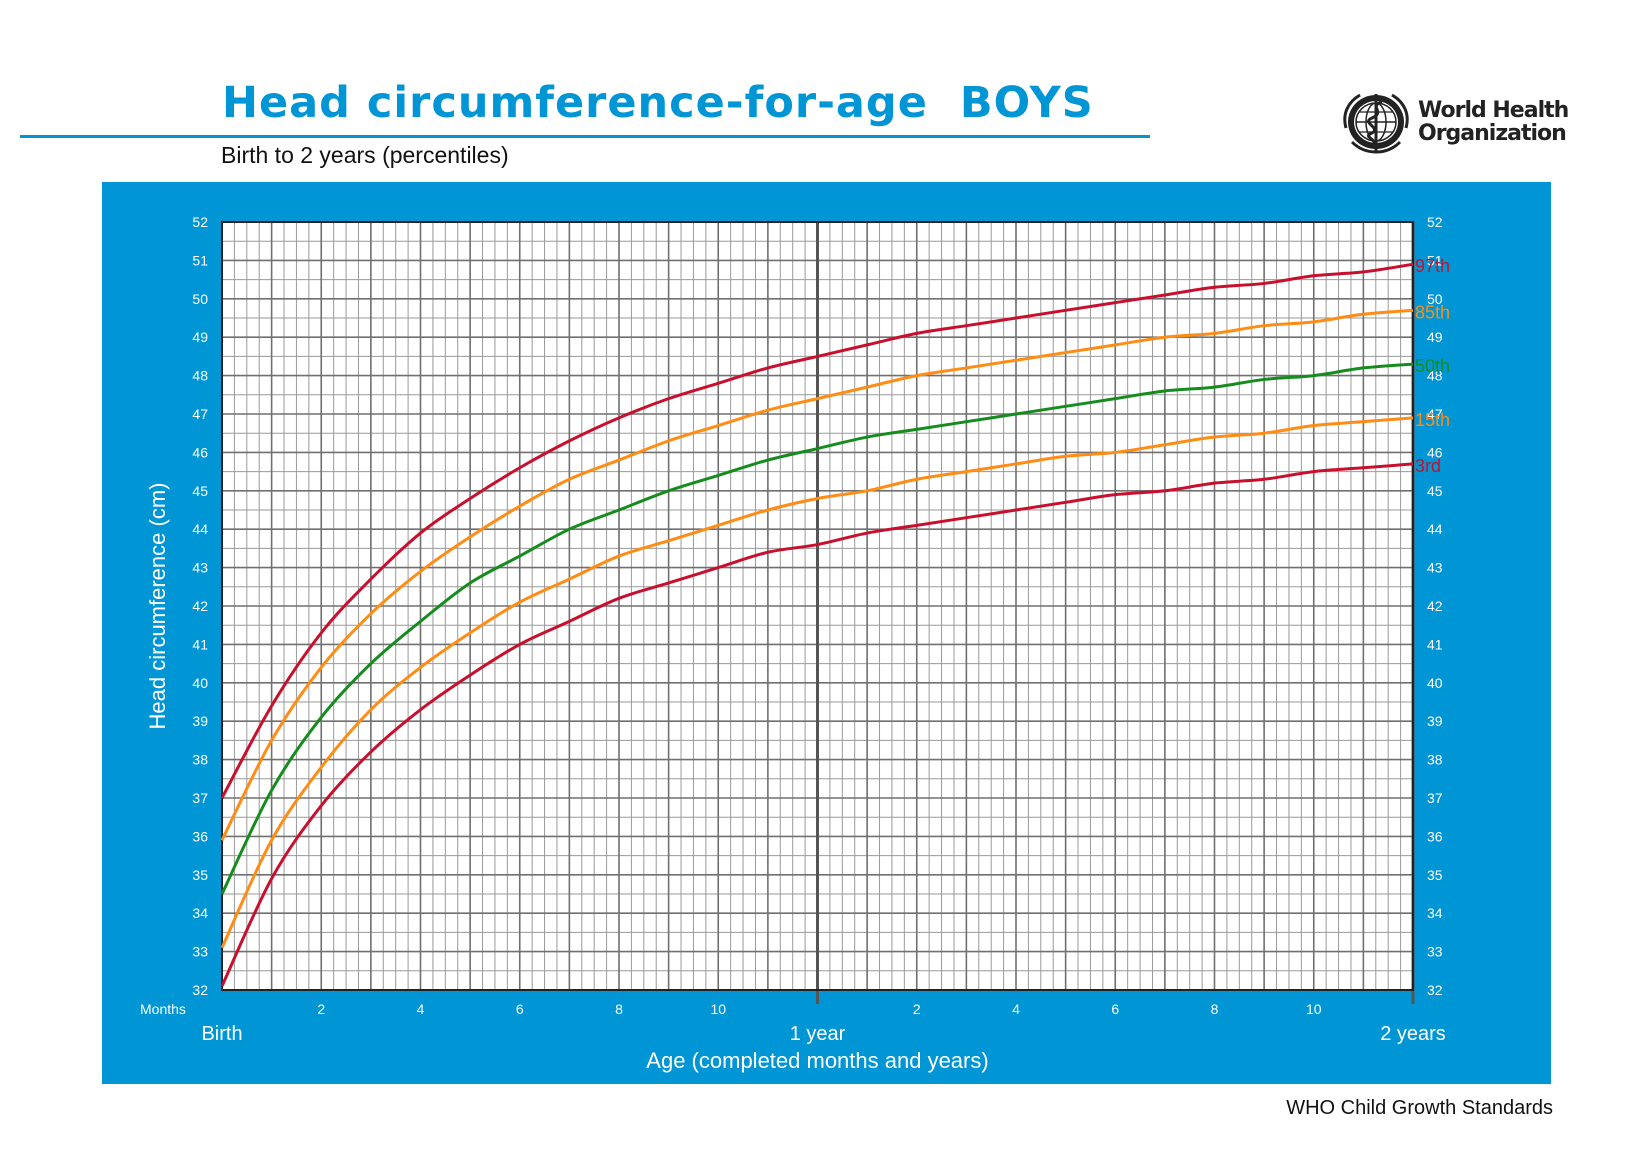 The height and width of the screenshot is (1163, 1648). Describe the element at coordinates (1435, 414) in the screenshot. I see `y-tick-label-right: 47` at that location.